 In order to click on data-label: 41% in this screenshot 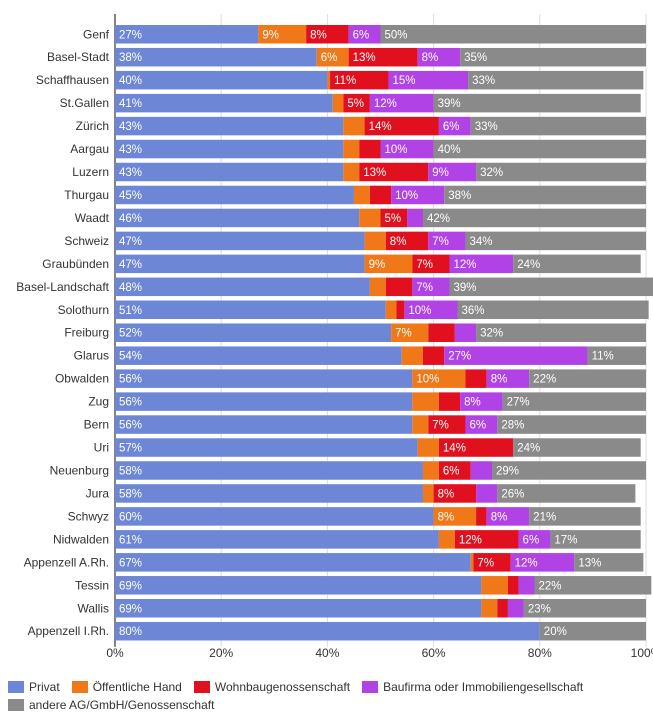, I will do `click(130, 104)`.